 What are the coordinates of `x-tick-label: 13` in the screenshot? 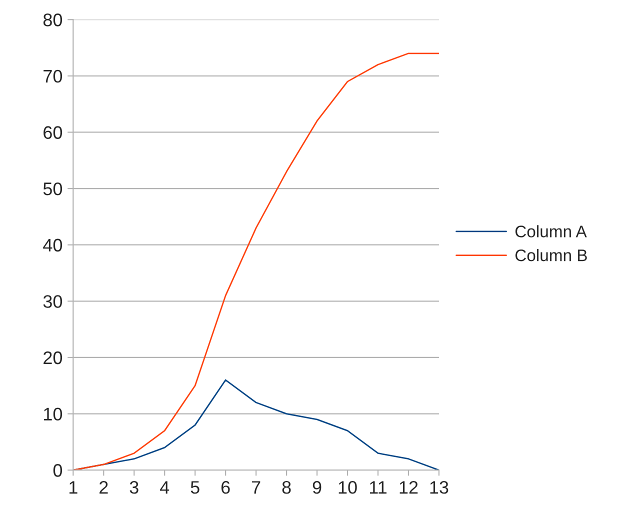 It's located at (439, 487).